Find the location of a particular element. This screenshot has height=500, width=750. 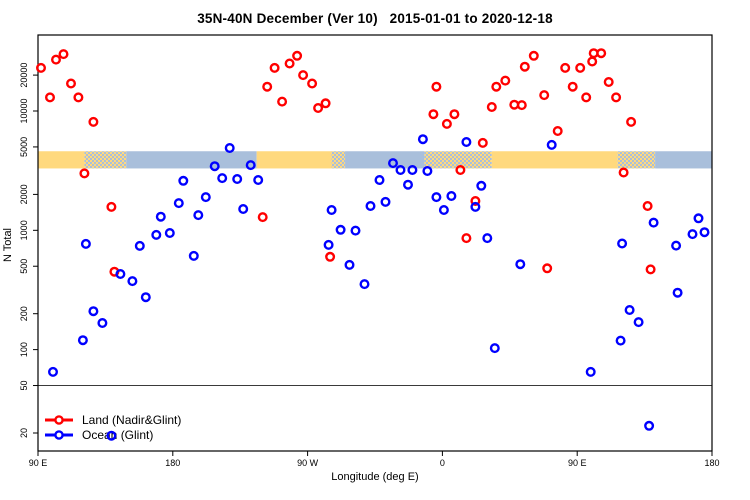

legend-label-ocean: Ocean (Glint) is located at coordinates (118, 434).